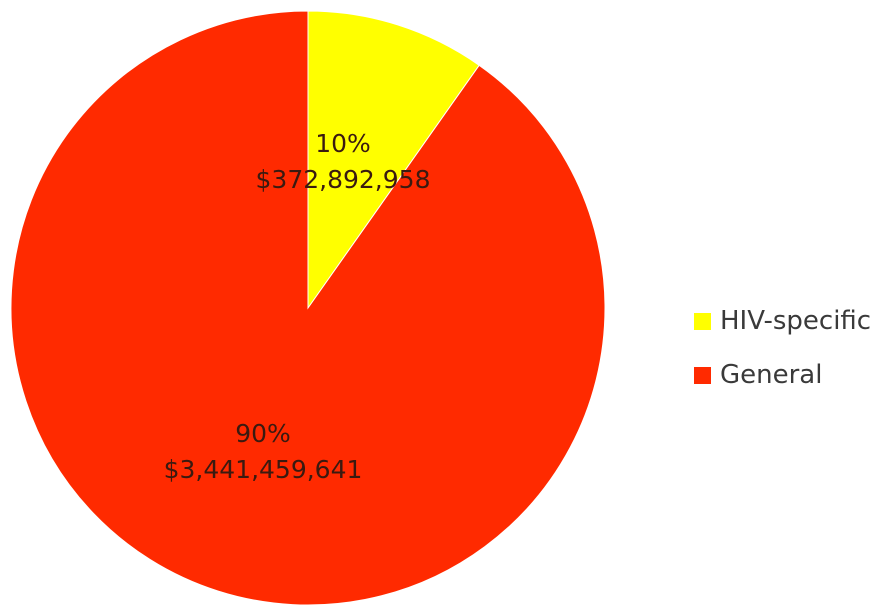  Describe the element at coordinates (796, 321) in the screenshot. I see `legend-label-hiv-specific: HIV-specific` at that location.